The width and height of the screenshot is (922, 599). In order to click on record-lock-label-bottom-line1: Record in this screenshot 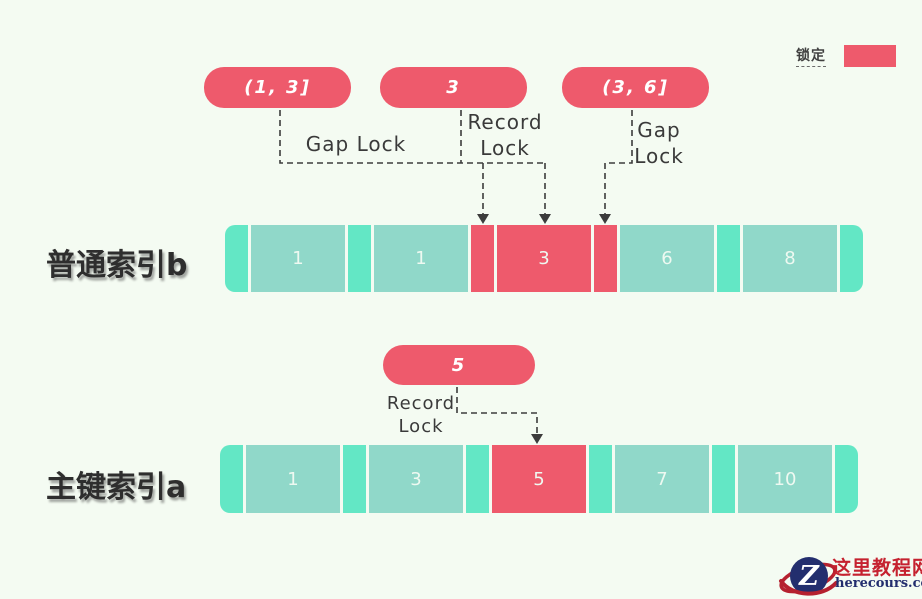, I will do `click(421, 403)`.